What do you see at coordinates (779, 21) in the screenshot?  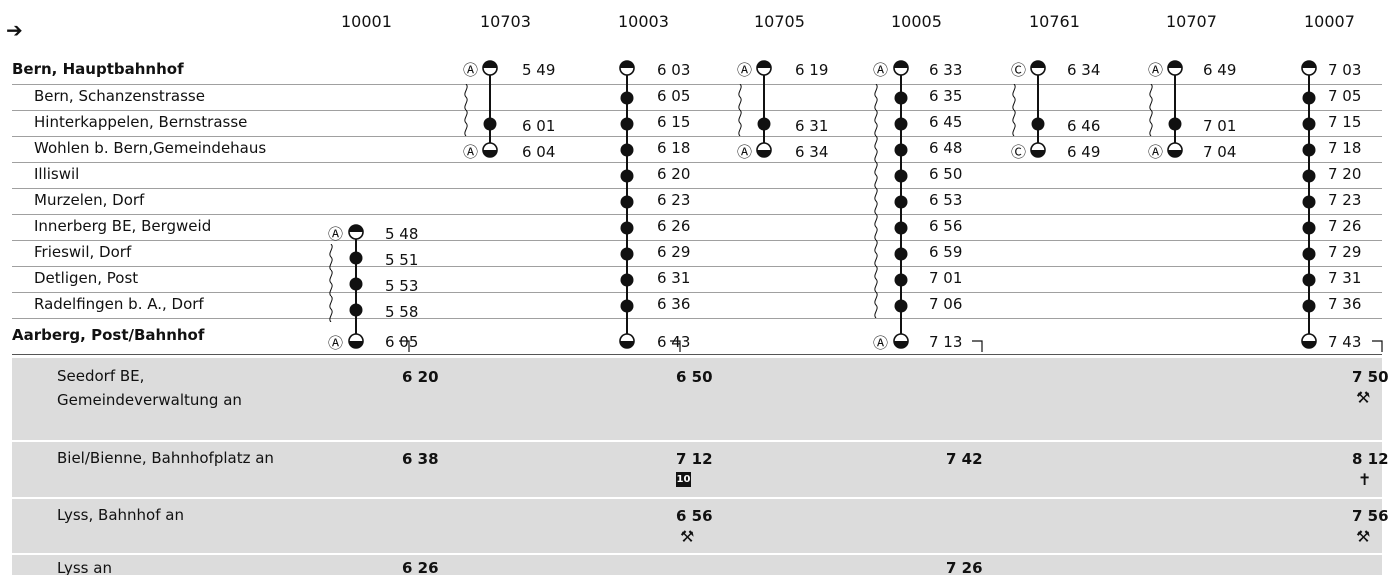 I see `train-number: 10705` at bounding box center [779, 21].